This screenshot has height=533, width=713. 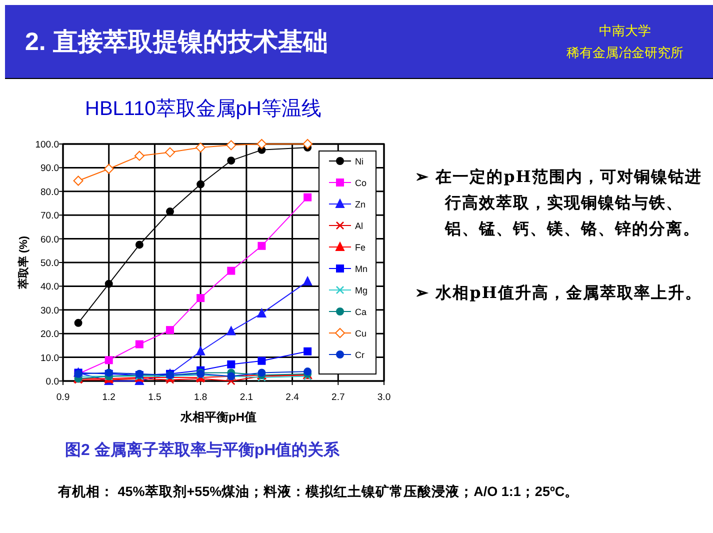 What do you see at coordinates (292, 397) in the screenshot?
I see `x-tick-label: 2.4` at bounding box center [292, 397].